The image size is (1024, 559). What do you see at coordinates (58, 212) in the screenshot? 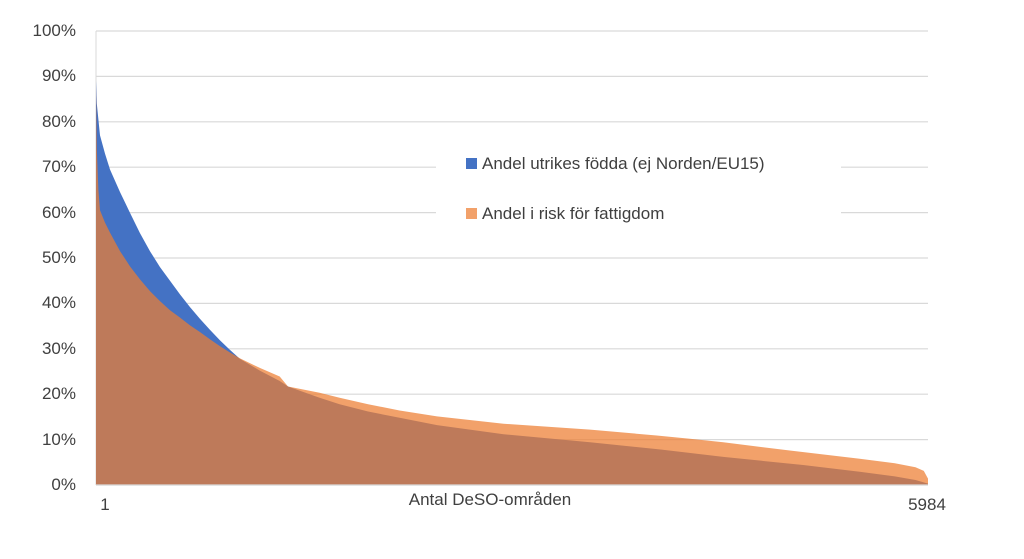
I see `y-tick-label: 60%` at bounding box center [58, 212].